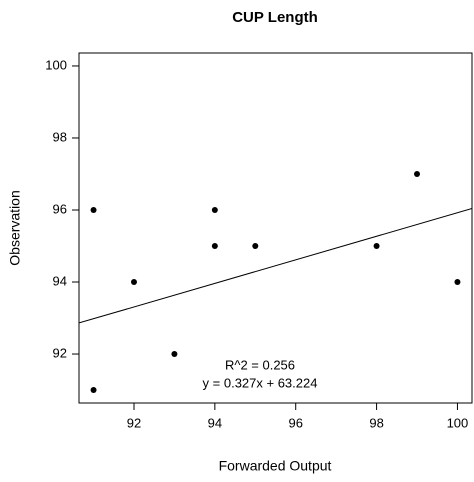  I want to click on y-tick-label: 96, so click(60, 208).